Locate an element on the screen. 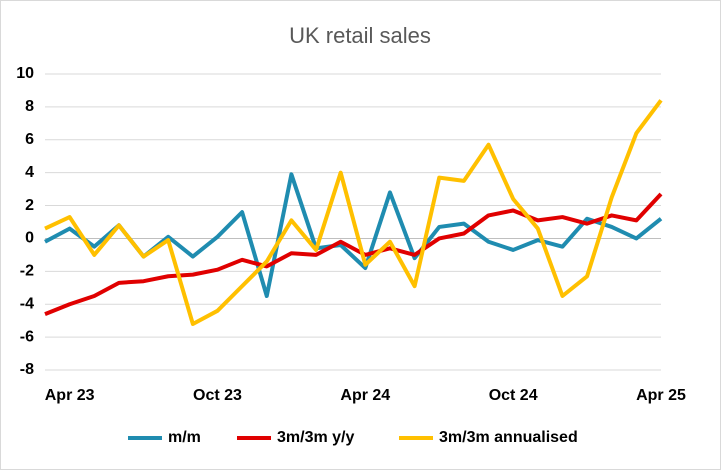 The image size is (721, 470). x-tick-label: Apr 24 is located at coordinates (365, 395).